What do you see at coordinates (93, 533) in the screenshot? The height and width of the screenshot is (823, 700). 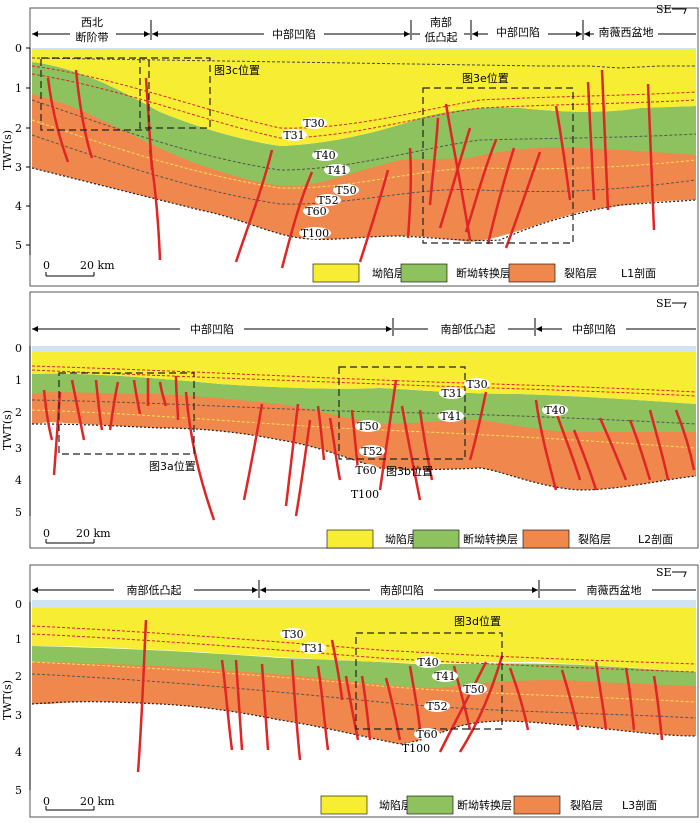 I see `svg-text: 20 km` at bounding box center [93, 533].